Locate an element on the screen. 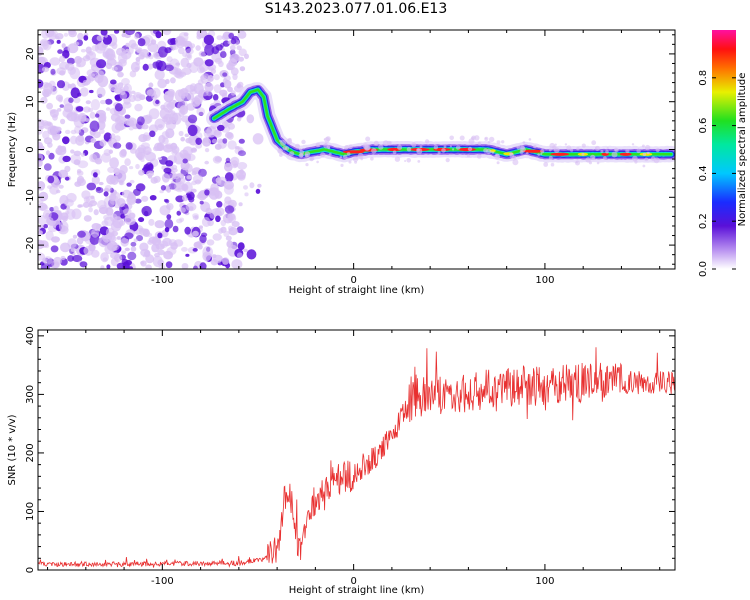  colorbar-tick-label: 0.4 is located at coordinates (703, 173).